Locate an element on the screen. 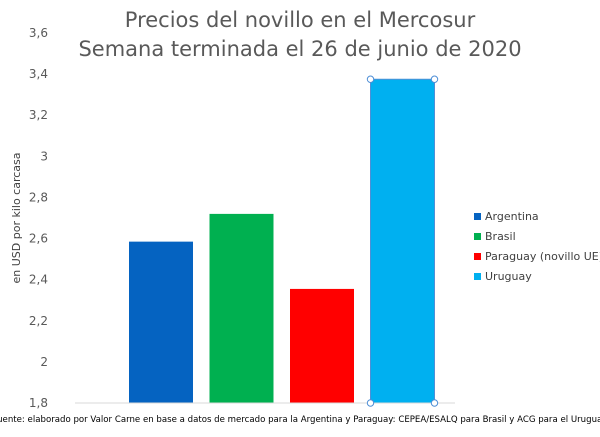 Image resolution: width=600 pixels, height=437 pixels. y-tick-label: 2,6 is located at coordinates (38, 239).